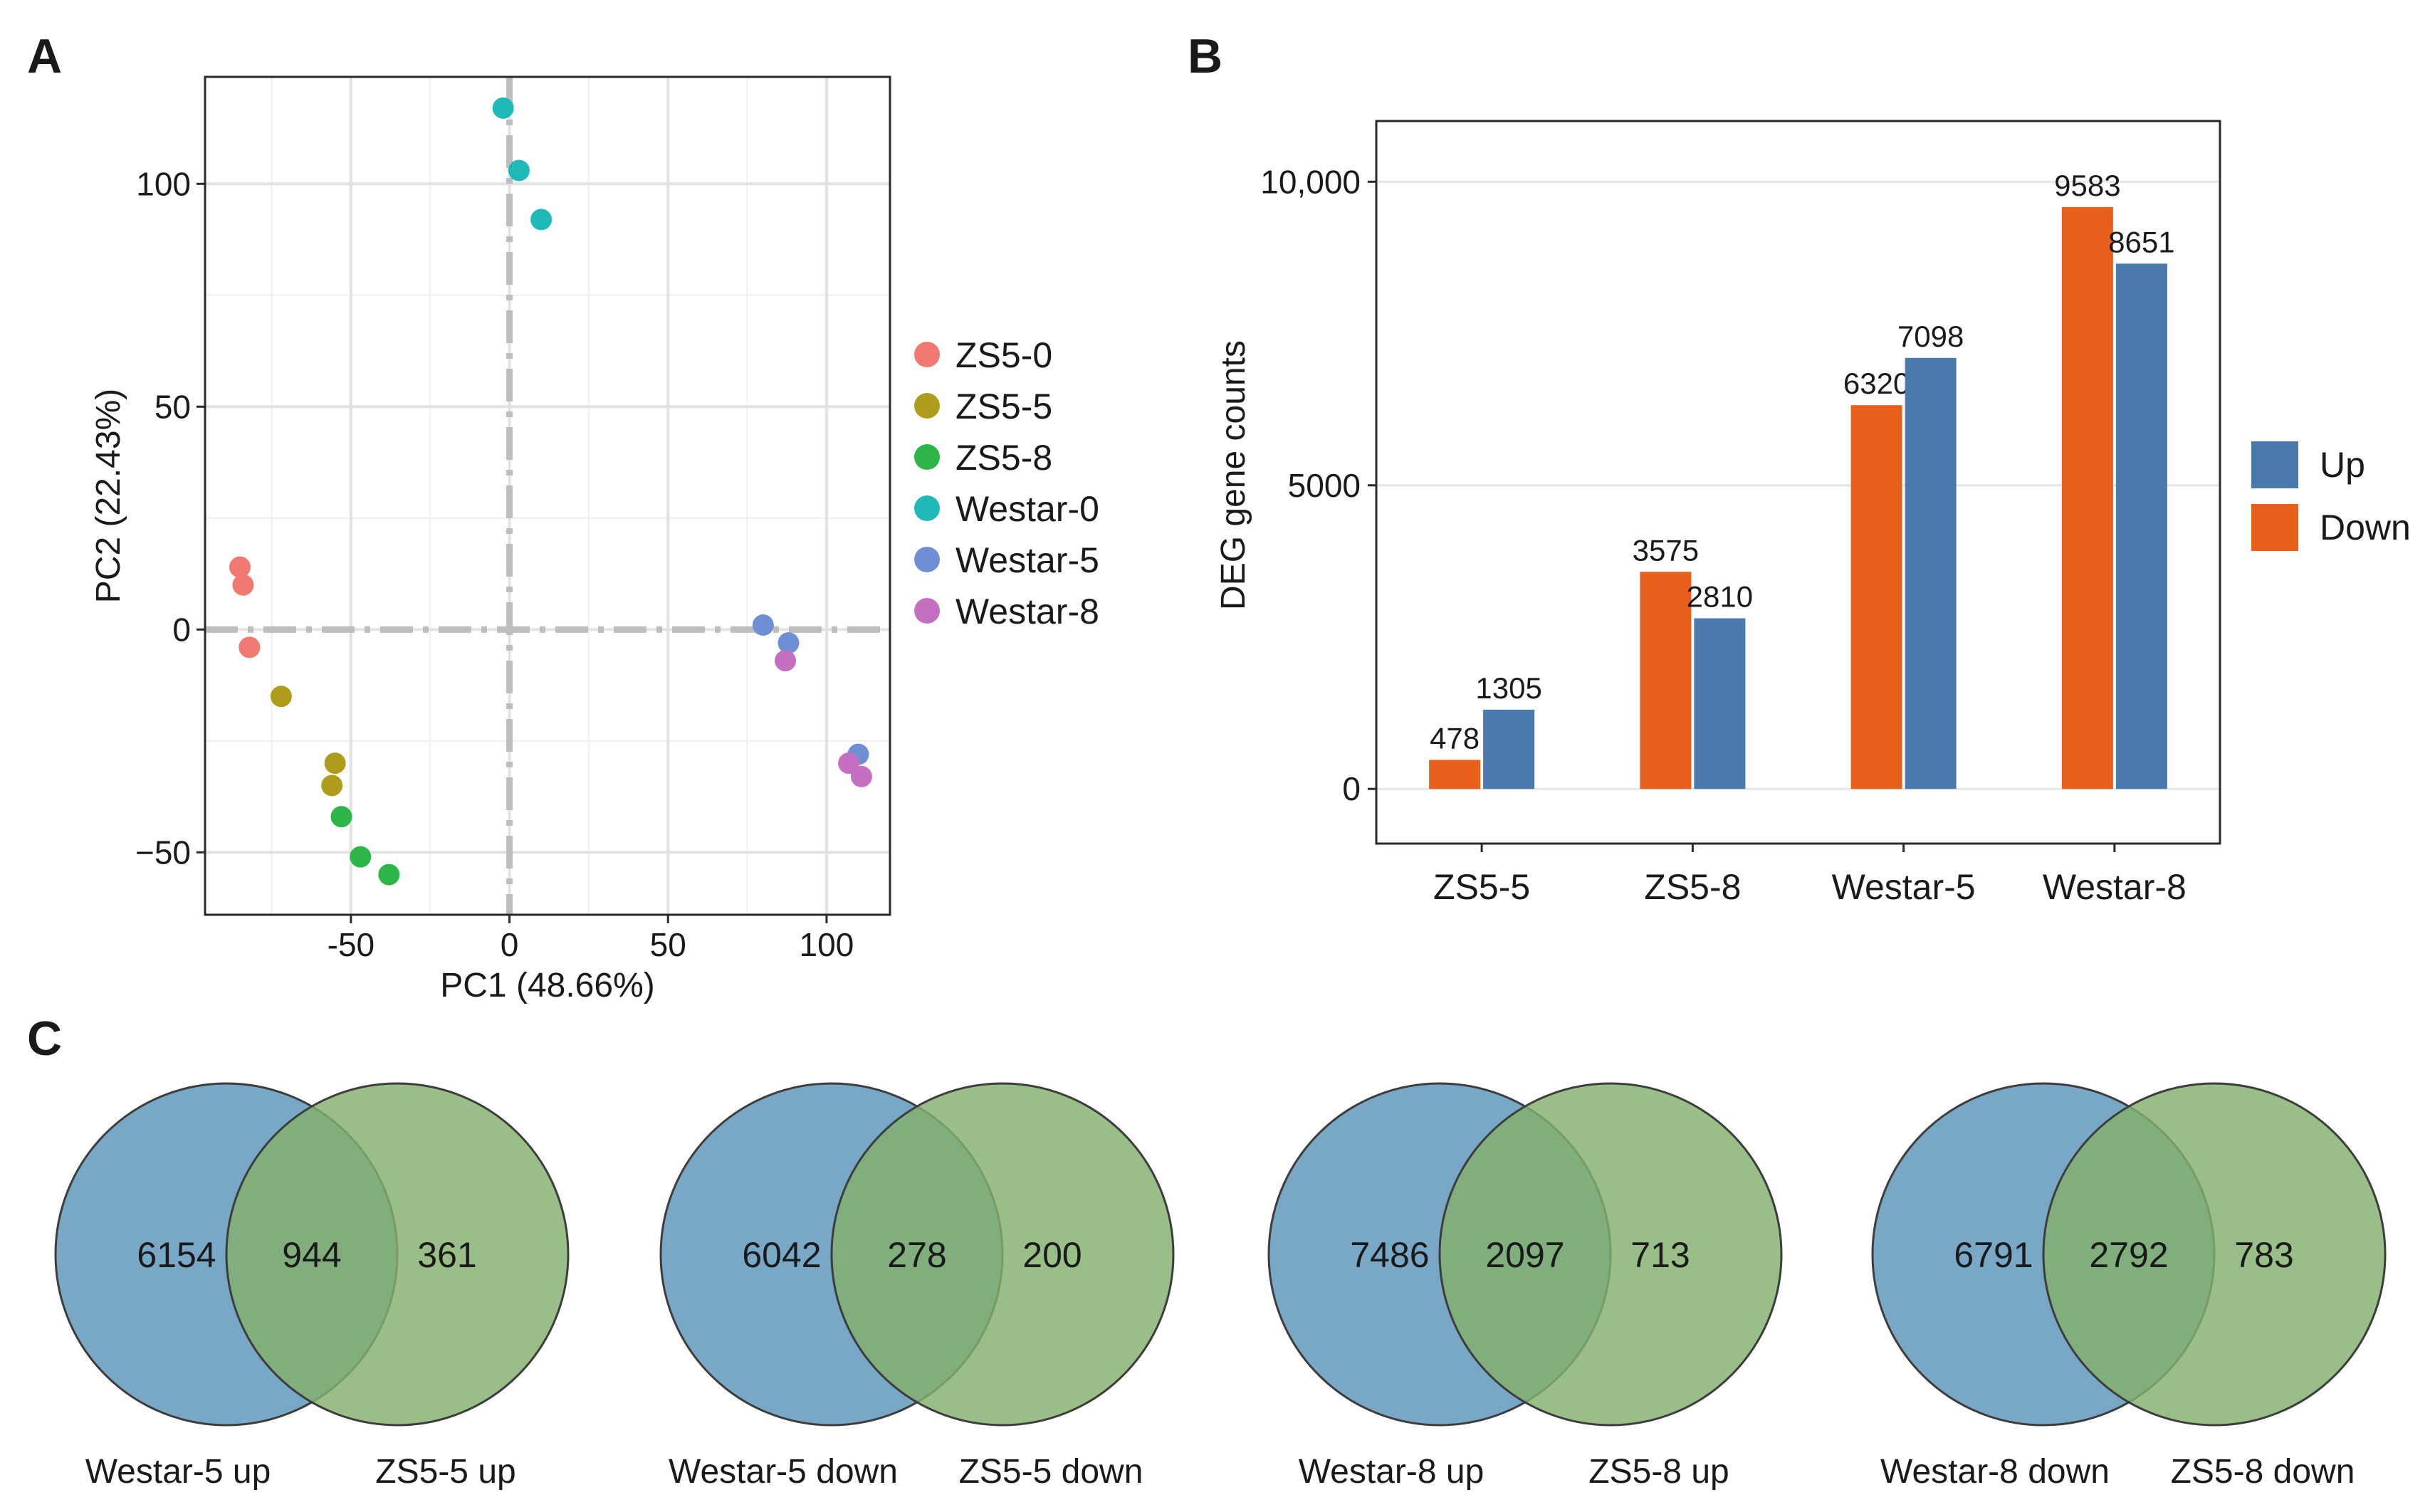 The width and height of the screenshot is (2435, 1512). What do you see at coordinates (1660, 1255) in the screenshot?
I see `venn-right-only-count: 713` at bounding box center [1660, 1255].